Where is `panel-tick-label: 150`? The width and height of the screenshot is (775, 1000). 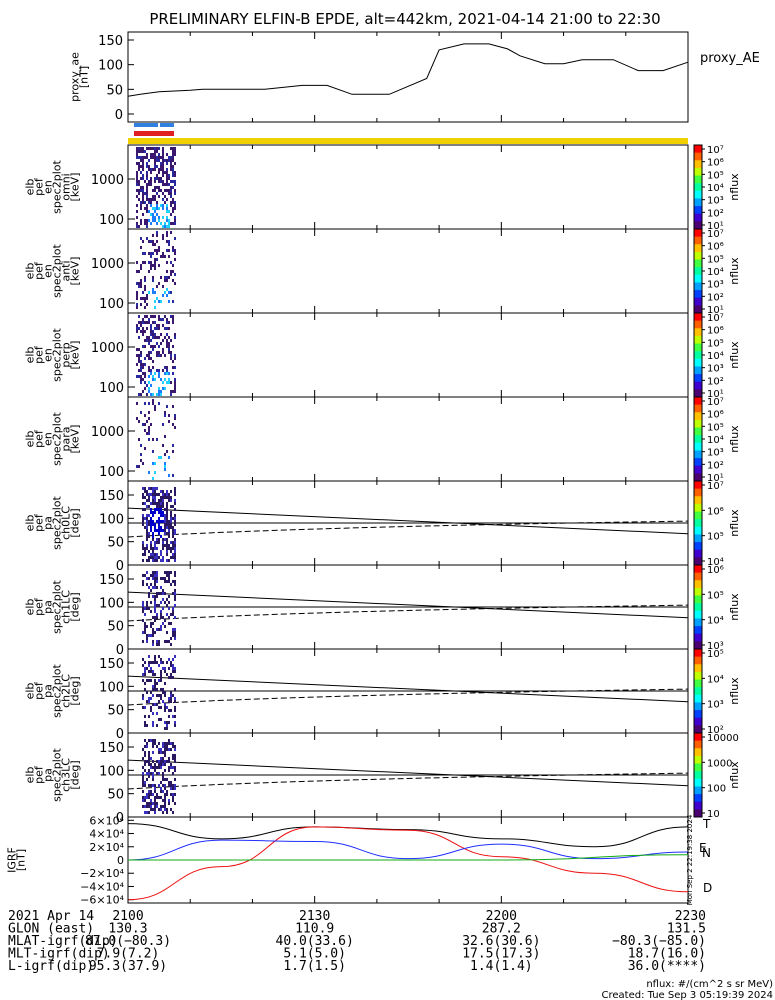
panel-tick-label: 150 is located at coordinates (111, 748).